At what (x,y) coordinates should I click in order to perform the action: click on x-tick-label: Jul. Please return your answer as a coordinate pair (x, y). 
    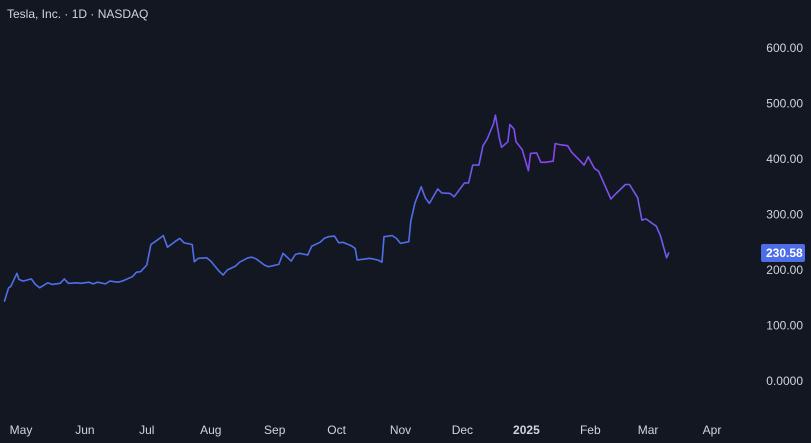
    Looking at the image, I should click on (146, 430).